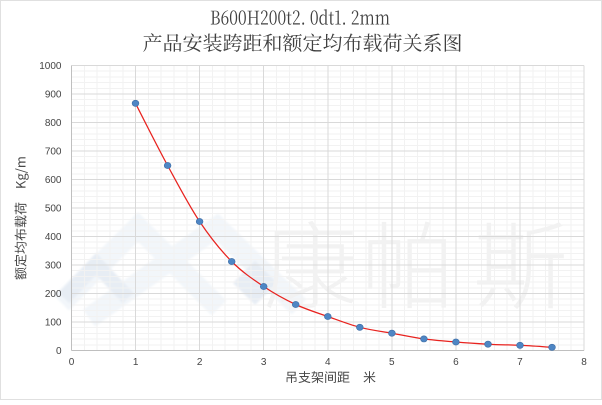 The height and width of the screenshot is (405, 602). Describe the element at coordinates (53, 294) in the screenshot. I see `svg-text: 200` at that location.